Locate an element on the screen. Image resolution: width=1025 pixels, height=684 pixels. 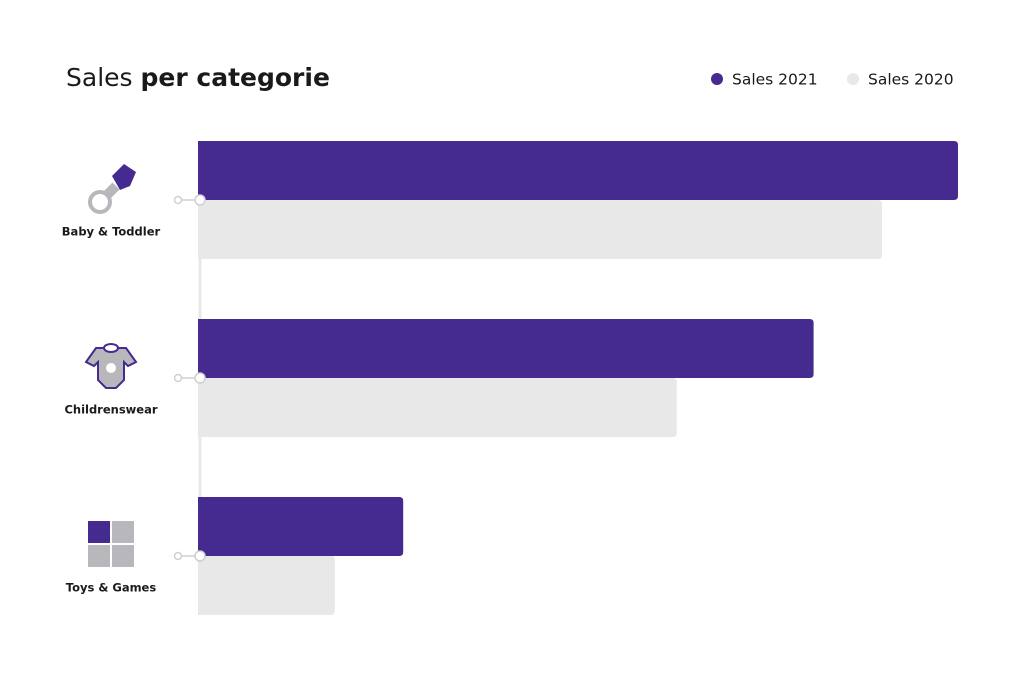
legend-label: Sales 2021 is located at coordinates (775, 80).